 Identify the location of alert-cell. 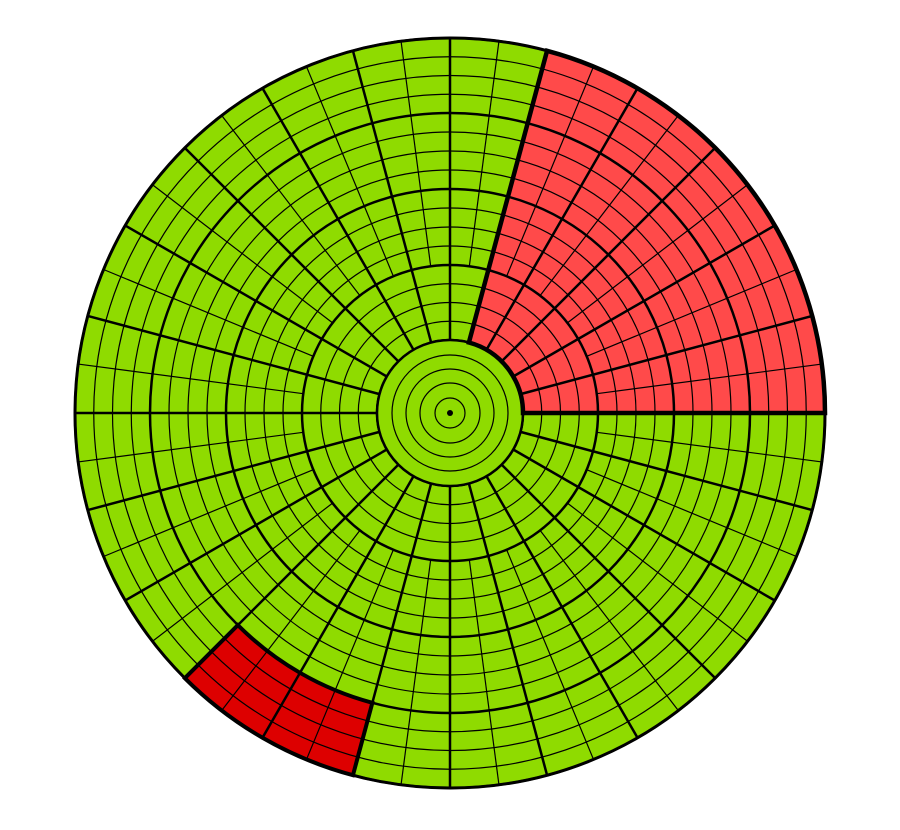
(278, 700).